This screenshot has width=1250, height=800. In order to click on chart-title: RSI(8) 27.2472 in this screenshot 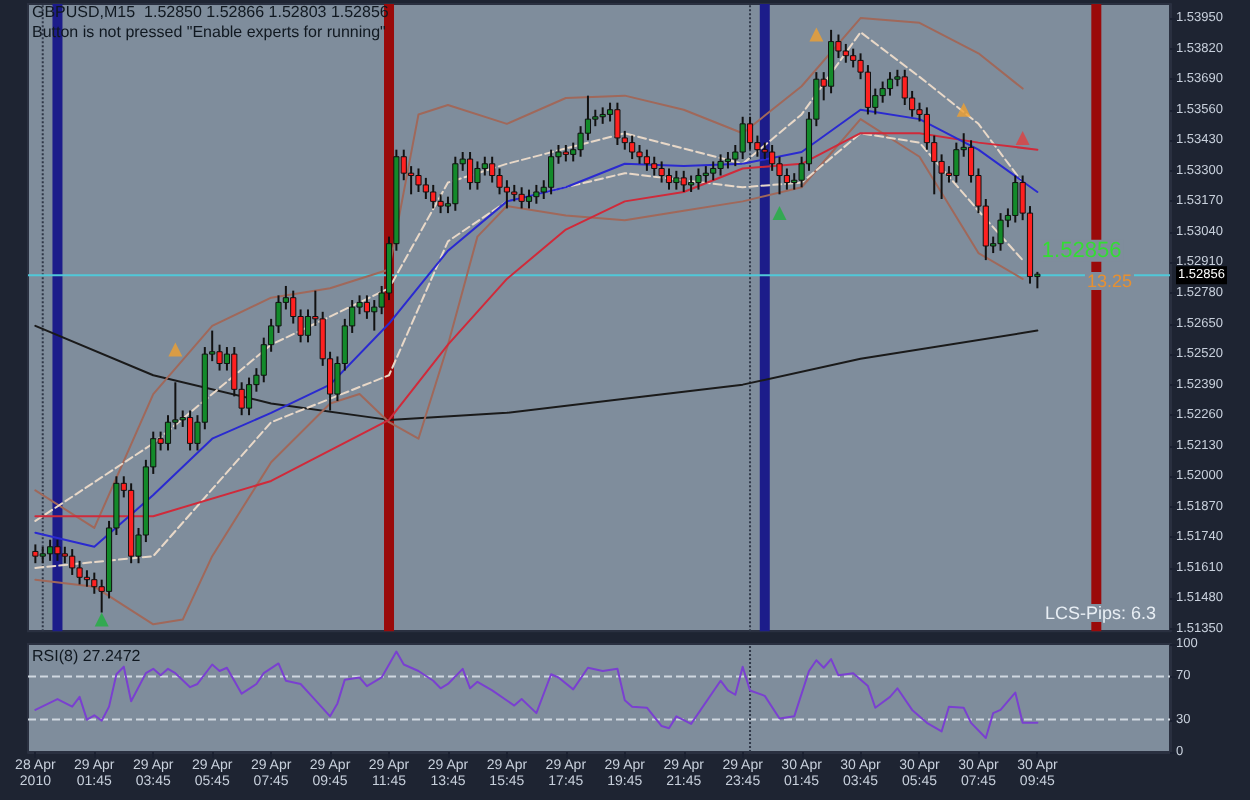, I will do `click(87, 656)`.